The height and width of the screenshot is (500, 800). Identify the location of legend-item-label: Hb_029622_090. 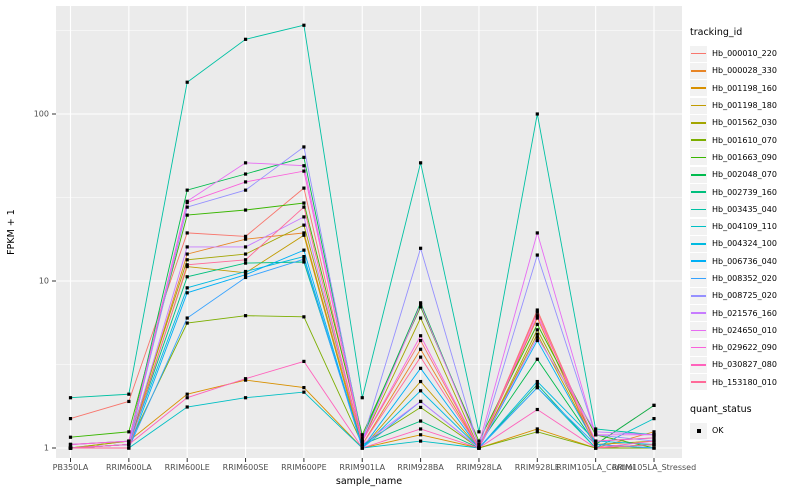
(744, 348).